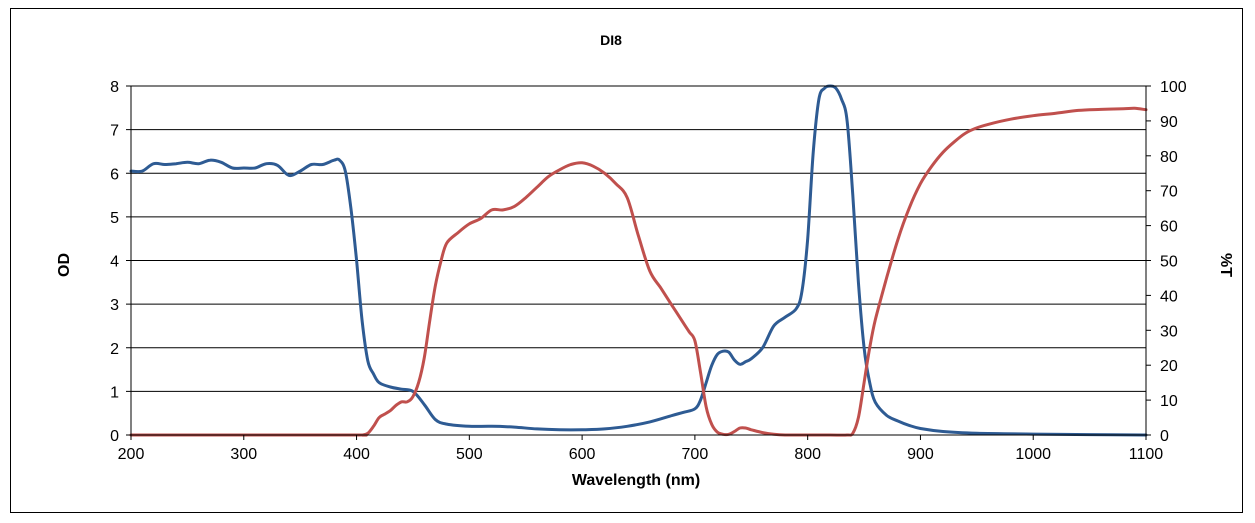 The width and height of the screenshot is (1255, 523). I want to click on y-axis-title: OD, so click(64, 265).